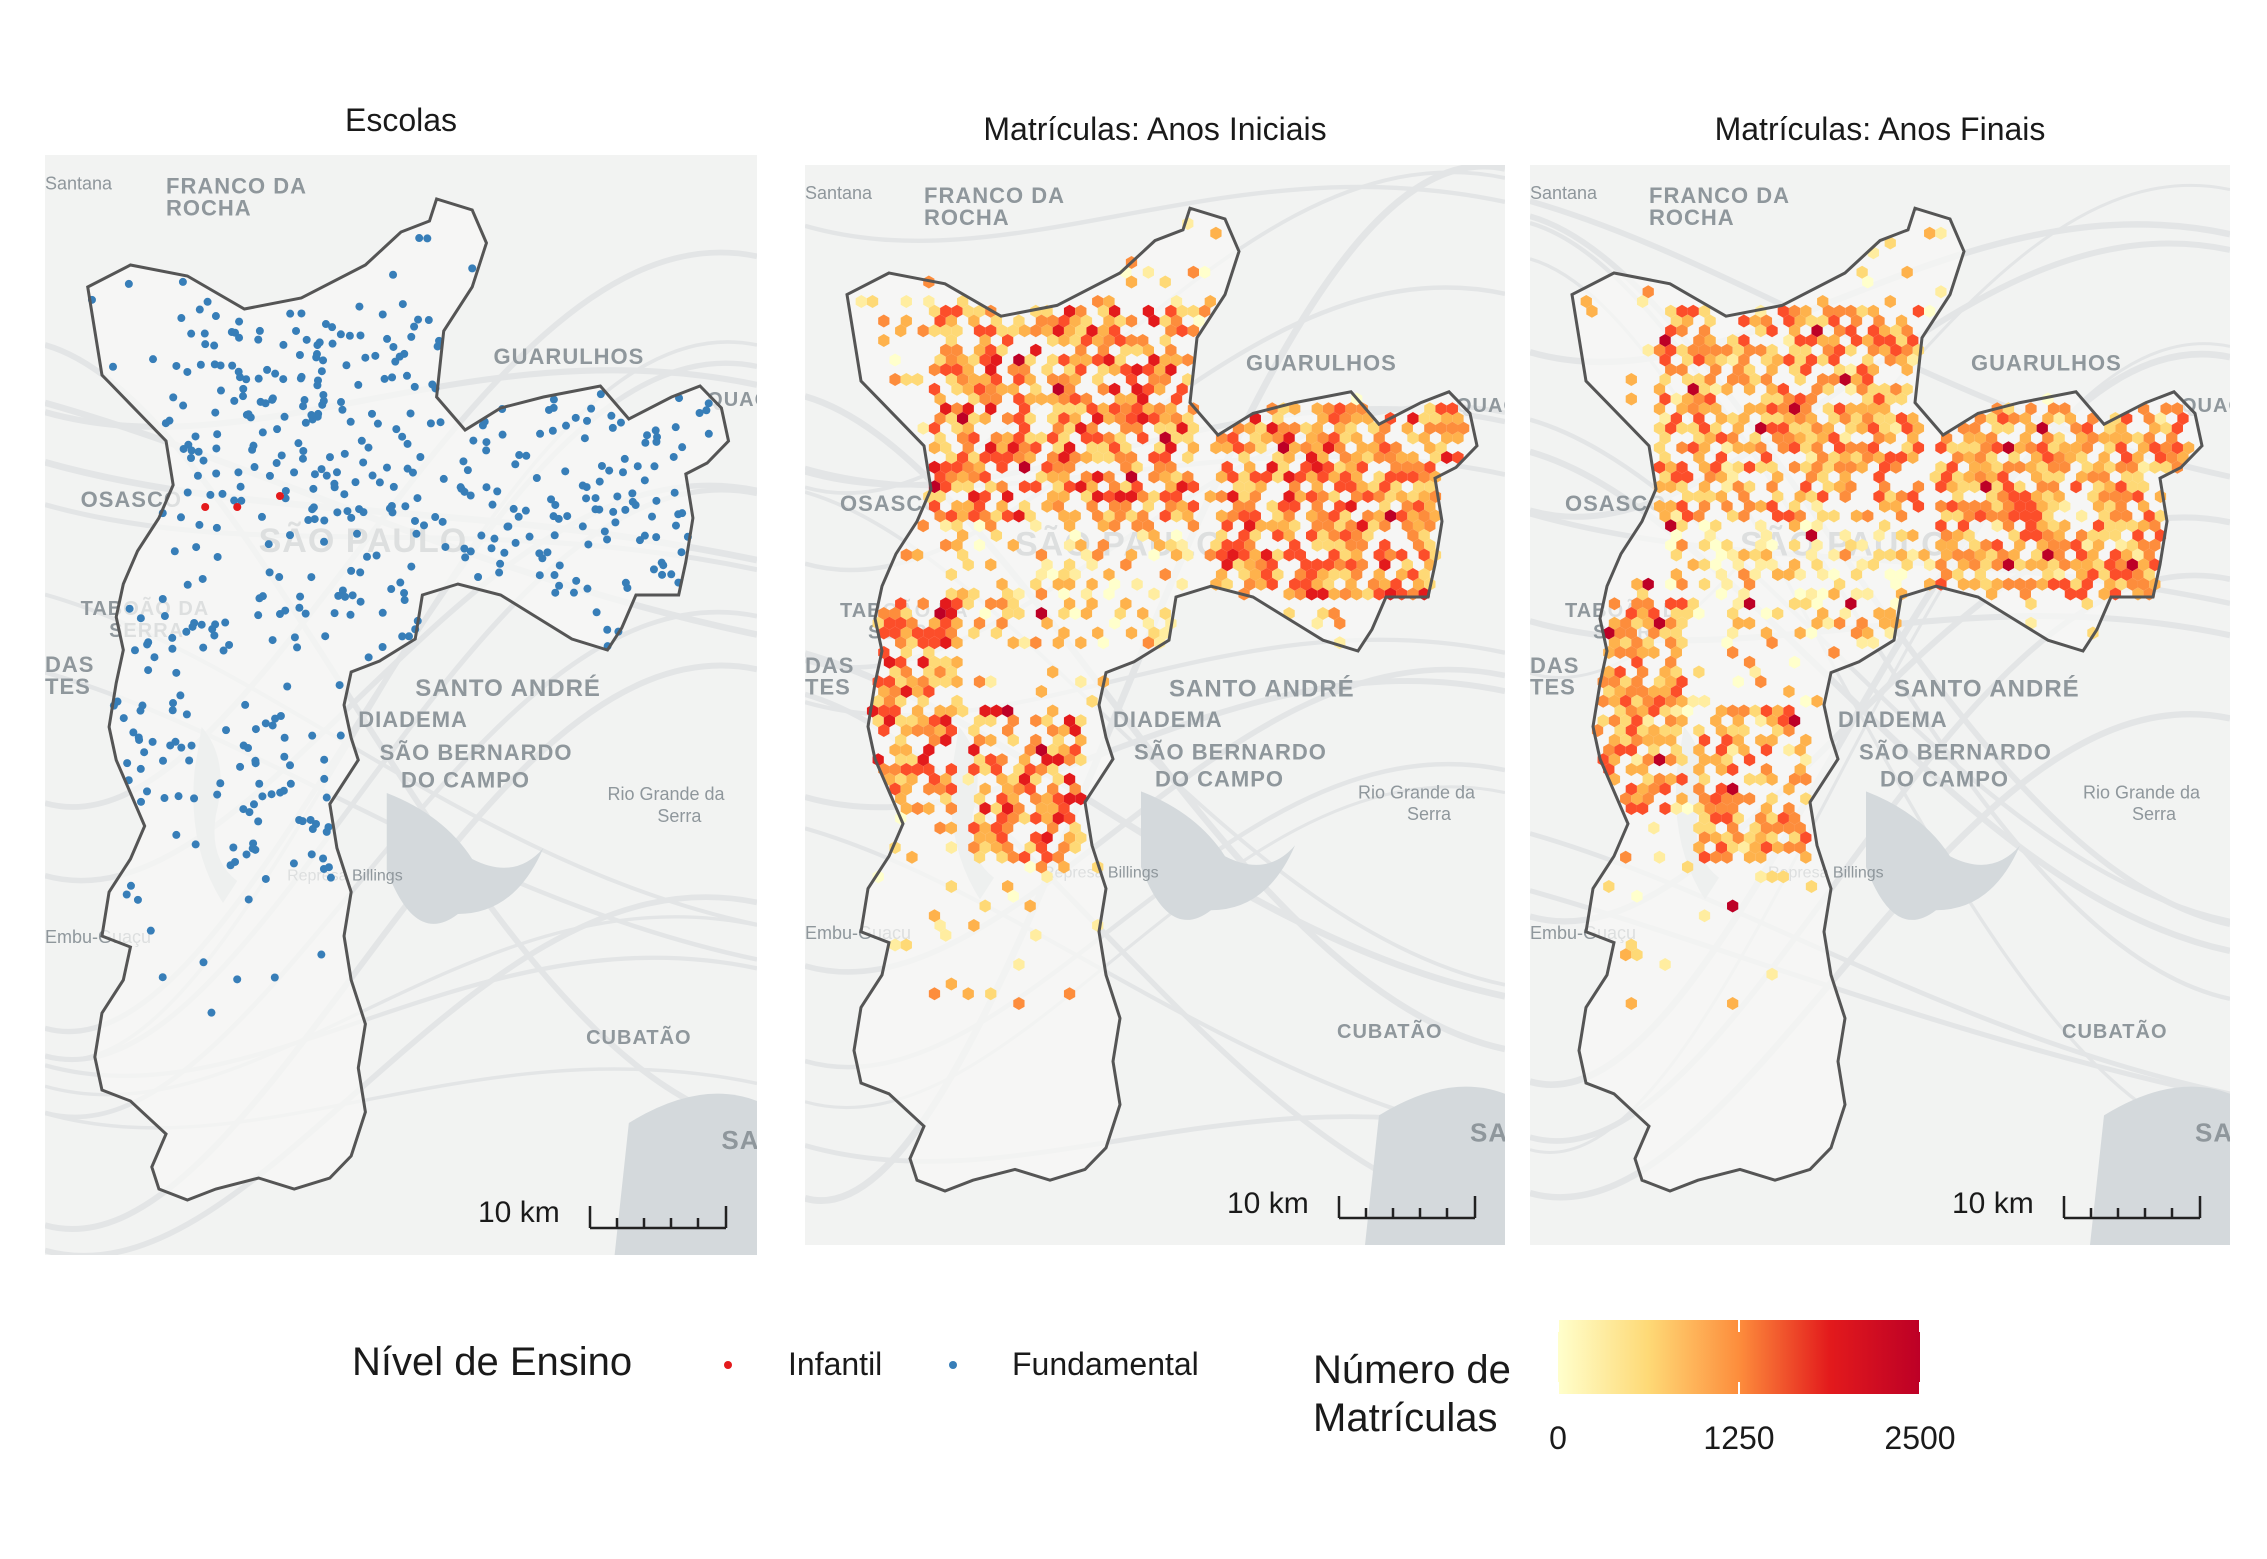  Describe the element at coordinates (2142, 793) in the screenshot. I see `basemap-label: Rio Grande da` at that location.